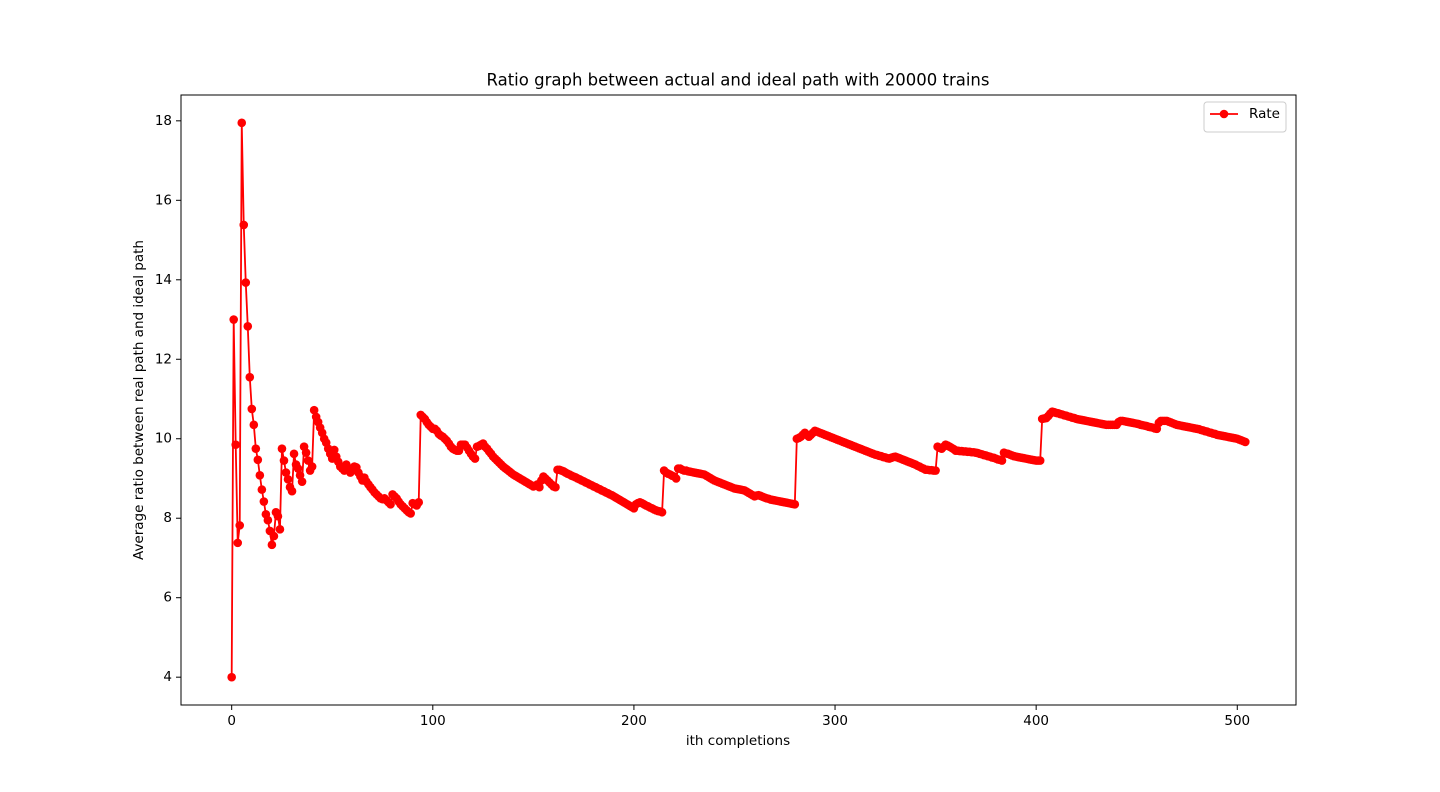 Image resolution: width=1440 pixels, height=792 pixels. What do you see at coordinates (167, 677) in the screenshot?
I see `y-tick-label: 4` at bounding box center [167, 677].